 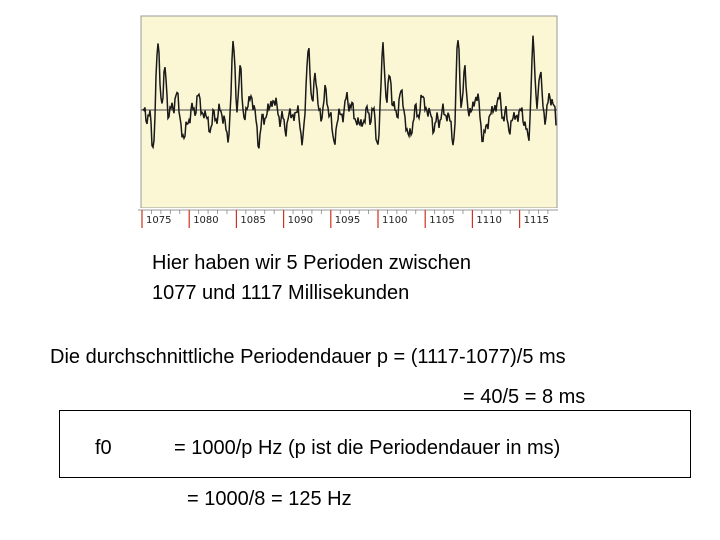 I want to click on ruler-tick-label: 1100, so click(x=394, y=220).